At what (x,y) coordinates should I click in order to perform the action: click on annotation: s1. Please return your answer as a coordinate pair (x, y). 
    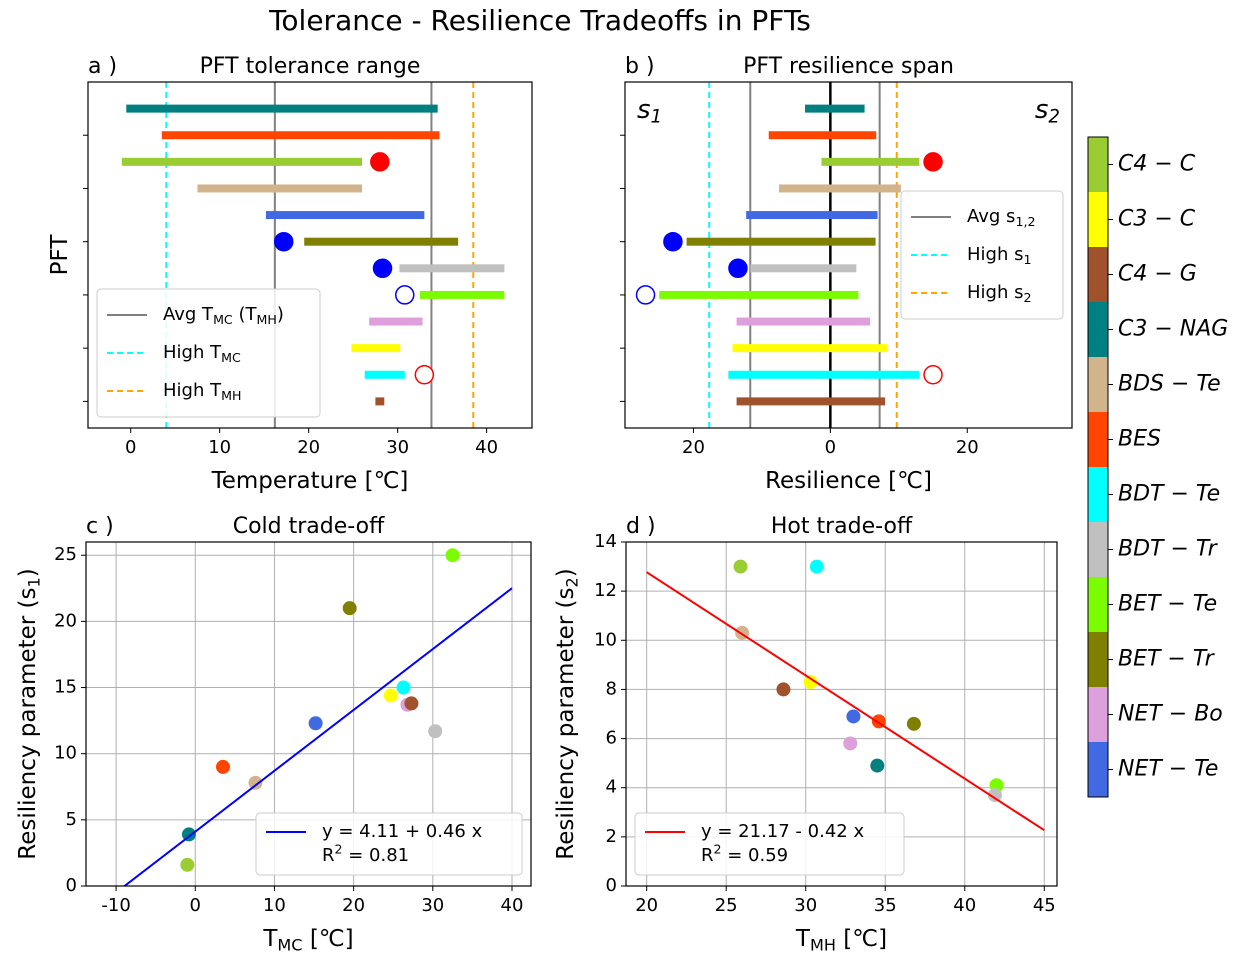
    Looking at the image, I should click on (649, 111).